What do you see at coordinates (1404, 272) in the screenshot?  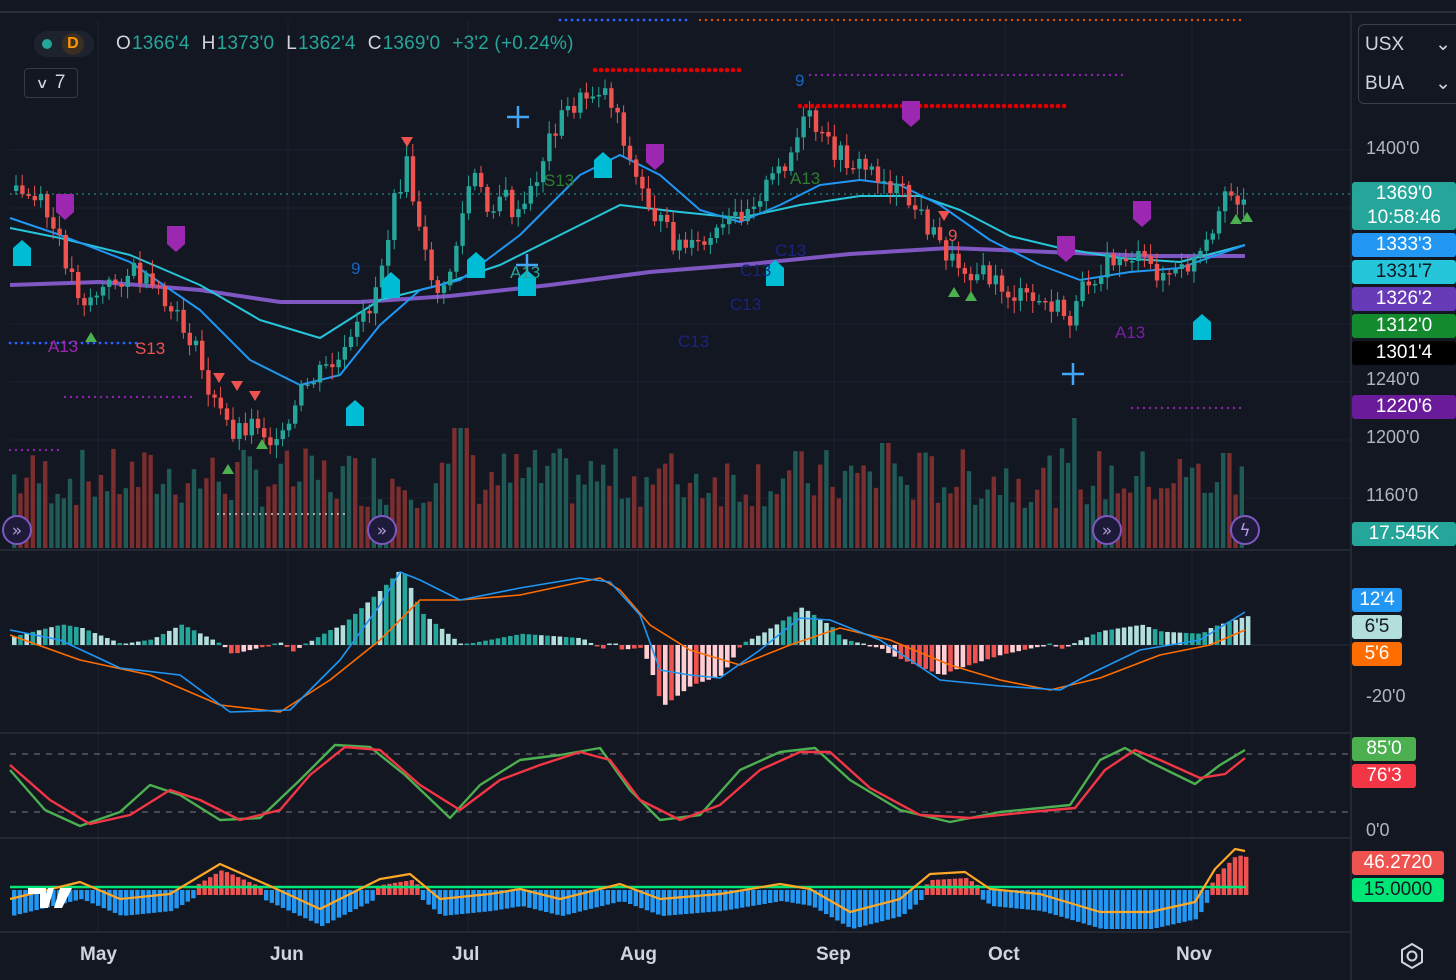 I see `ma-mid-tag: 1331'7` at bounding box center [1404, 272].